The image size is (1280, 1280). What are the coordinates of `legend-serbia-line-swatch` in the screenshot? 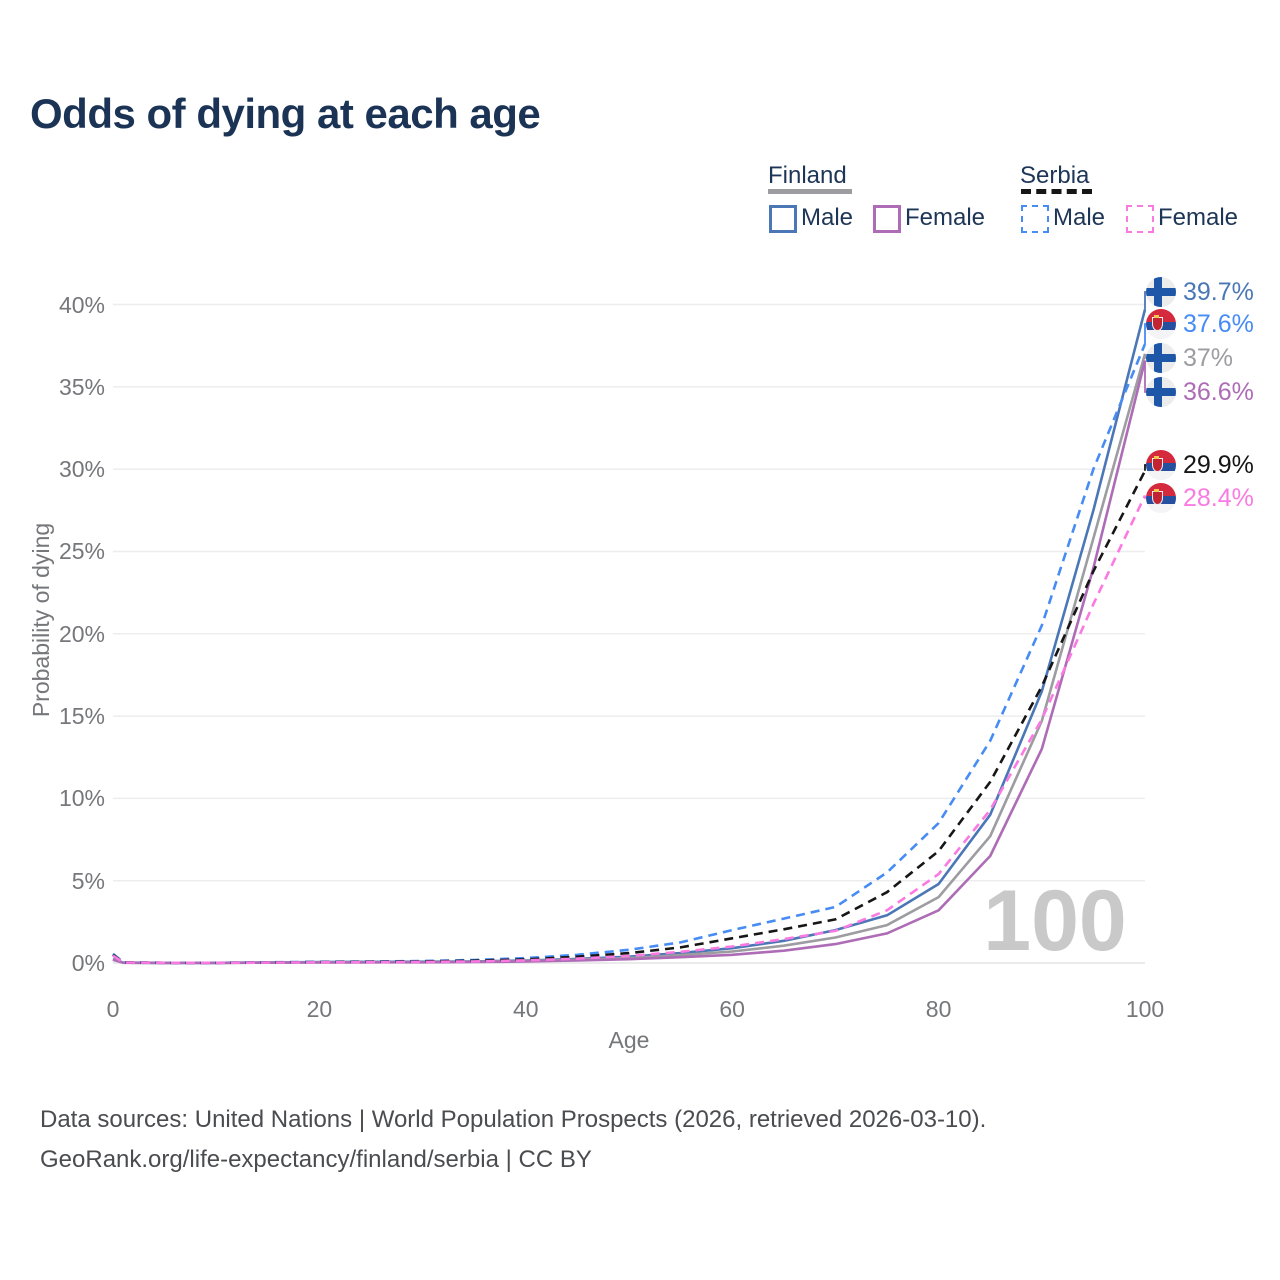 It's located at (1056, 191).